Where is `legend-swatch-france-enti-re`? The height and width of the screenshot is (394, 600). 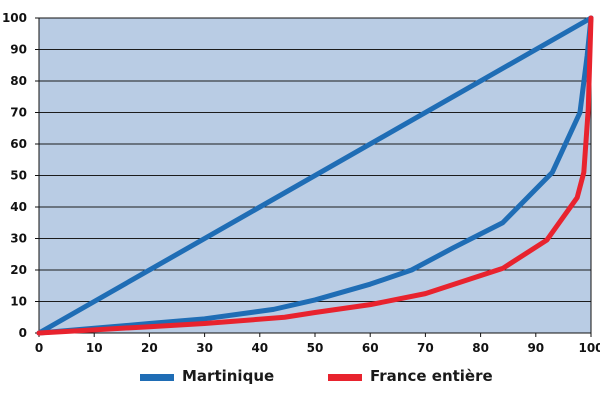 legend-swatch-france-enti-re is located at coordinates (345, 377).